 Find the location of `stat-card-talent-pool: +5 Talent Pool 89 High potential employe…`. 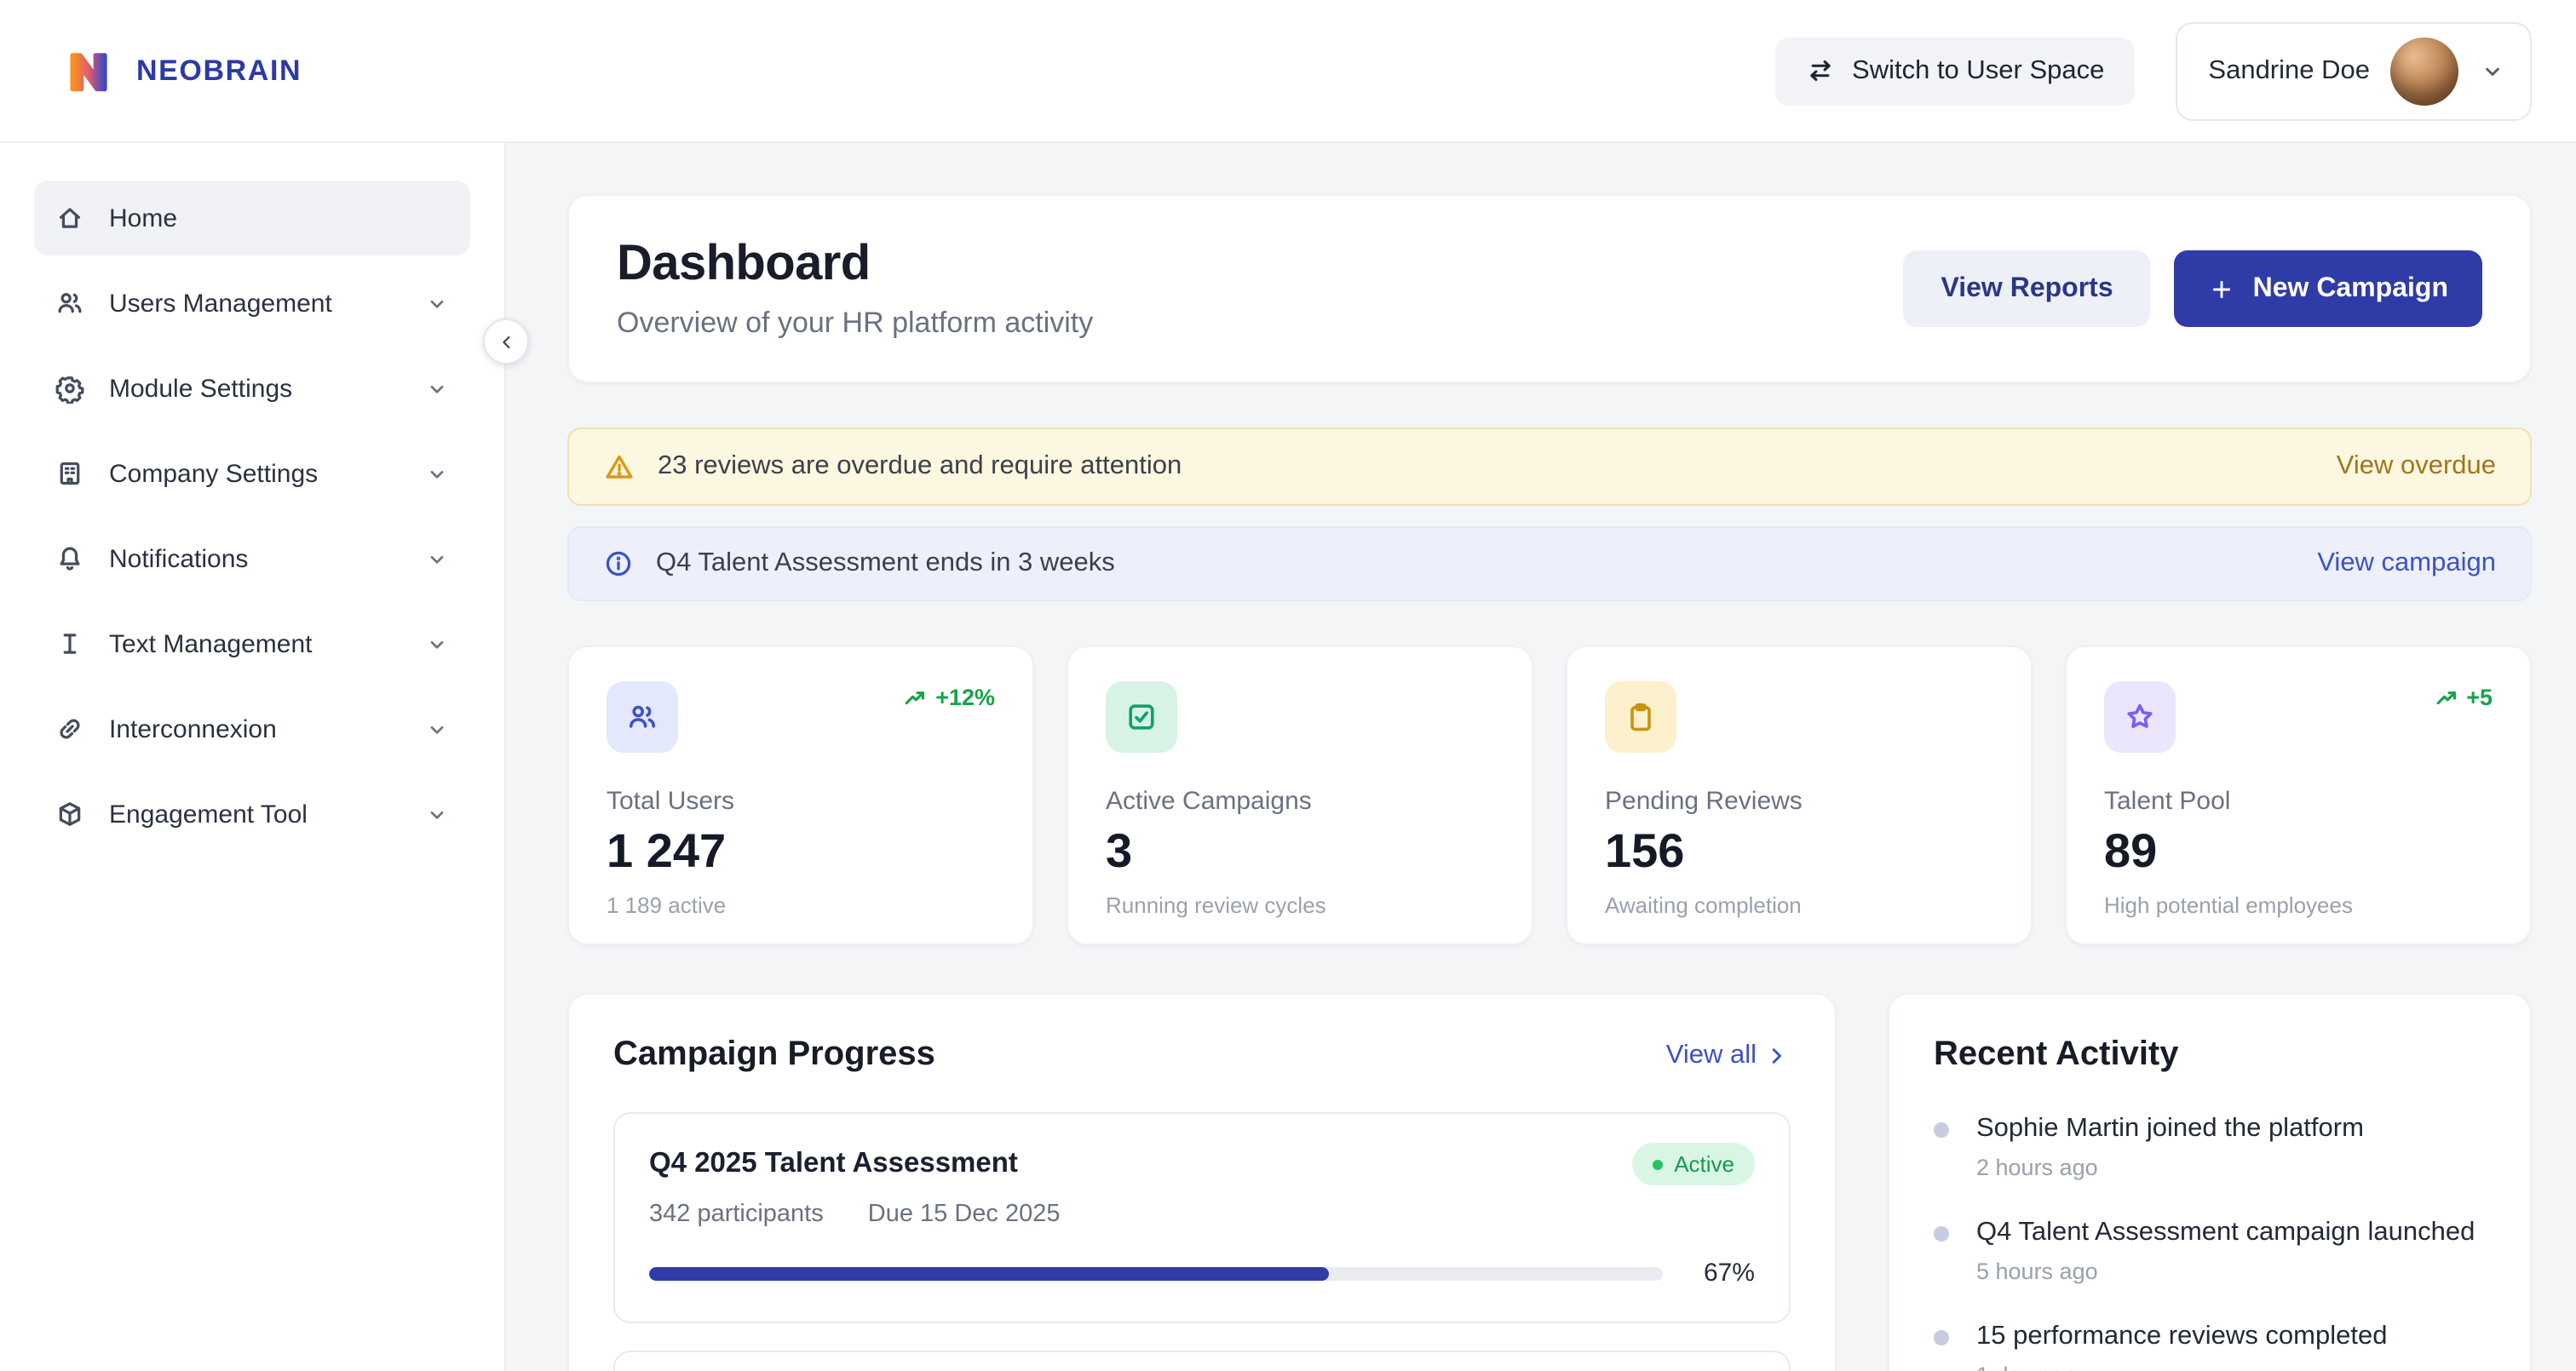

stat-card-talent-pool: +5 Talent Pool 89 High potential employe… is located at coordinates (2299, 795).